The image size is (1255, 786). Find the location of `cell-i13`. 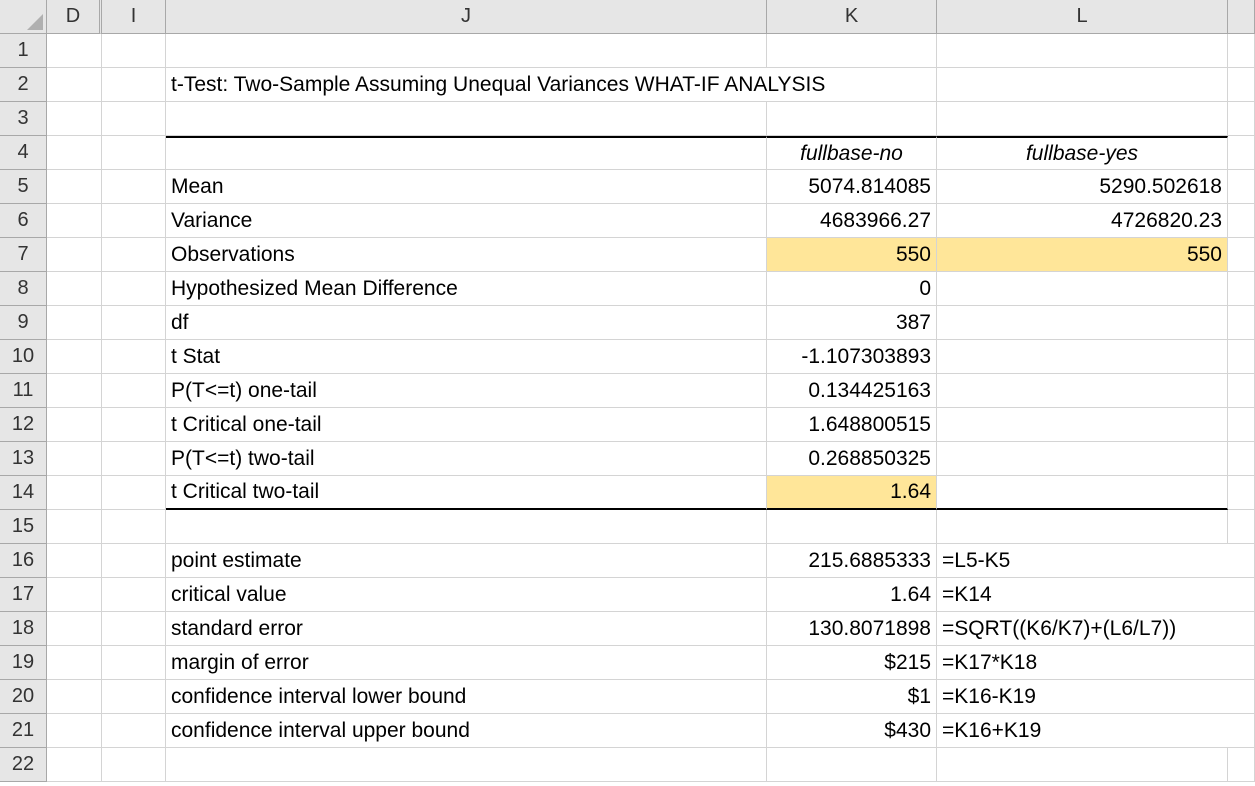

cell-i13 is located at coordinates (134, 459).